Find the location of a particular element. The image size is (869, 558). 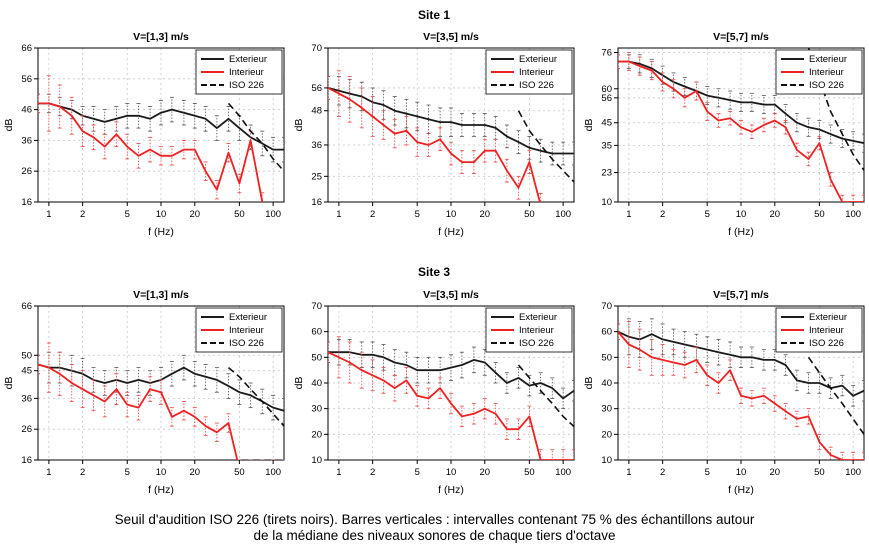

site-1-title: Site 1 is located at coordinates (433, 15).